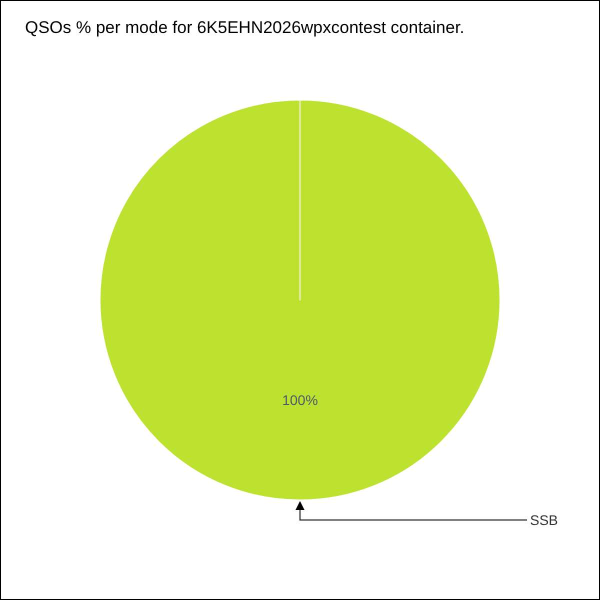  Describe the element at coordinates (544, 520) in the screenshot. I see `slice-label: SSB` at that location.